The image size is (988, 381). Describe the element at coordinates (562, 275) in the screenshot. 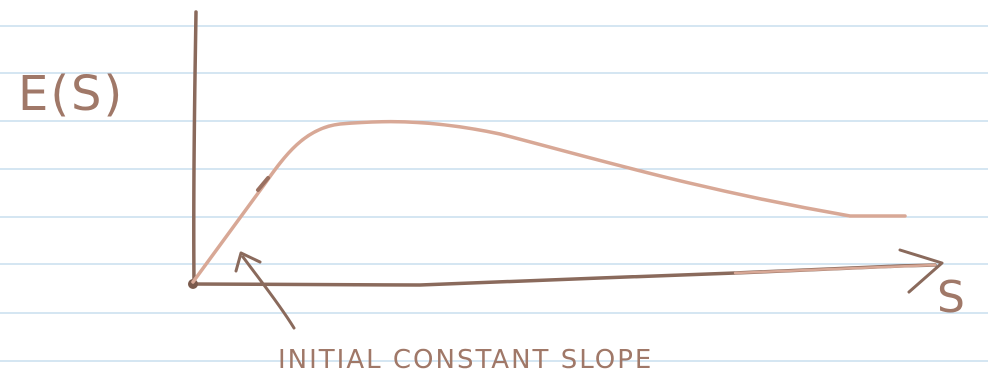

I see `x-axis` at that location.